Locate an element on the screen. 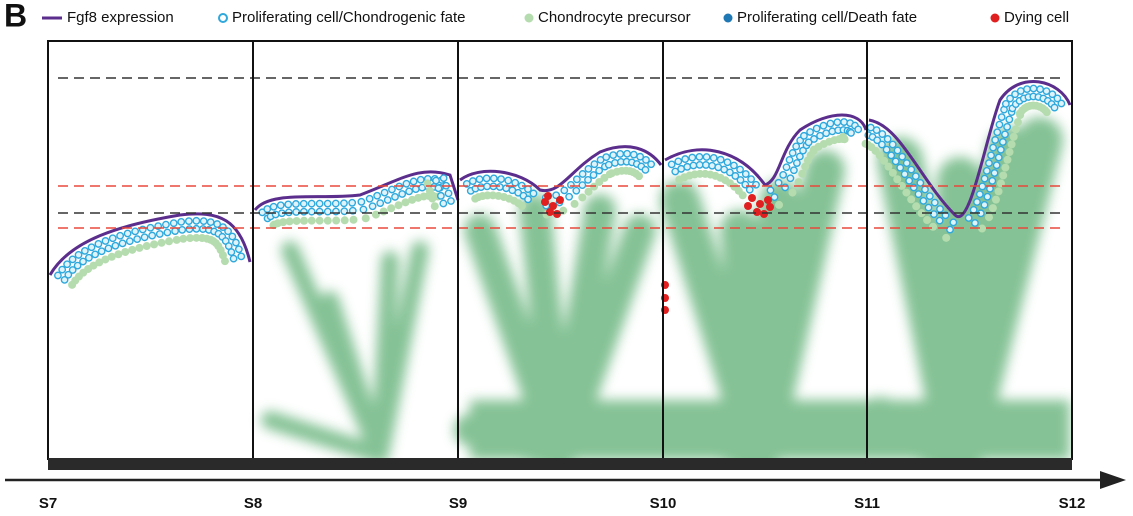 Image resolution: width=1133 pixels, height=516 pixels. arrow-head is located at coordinates (1113, 480).